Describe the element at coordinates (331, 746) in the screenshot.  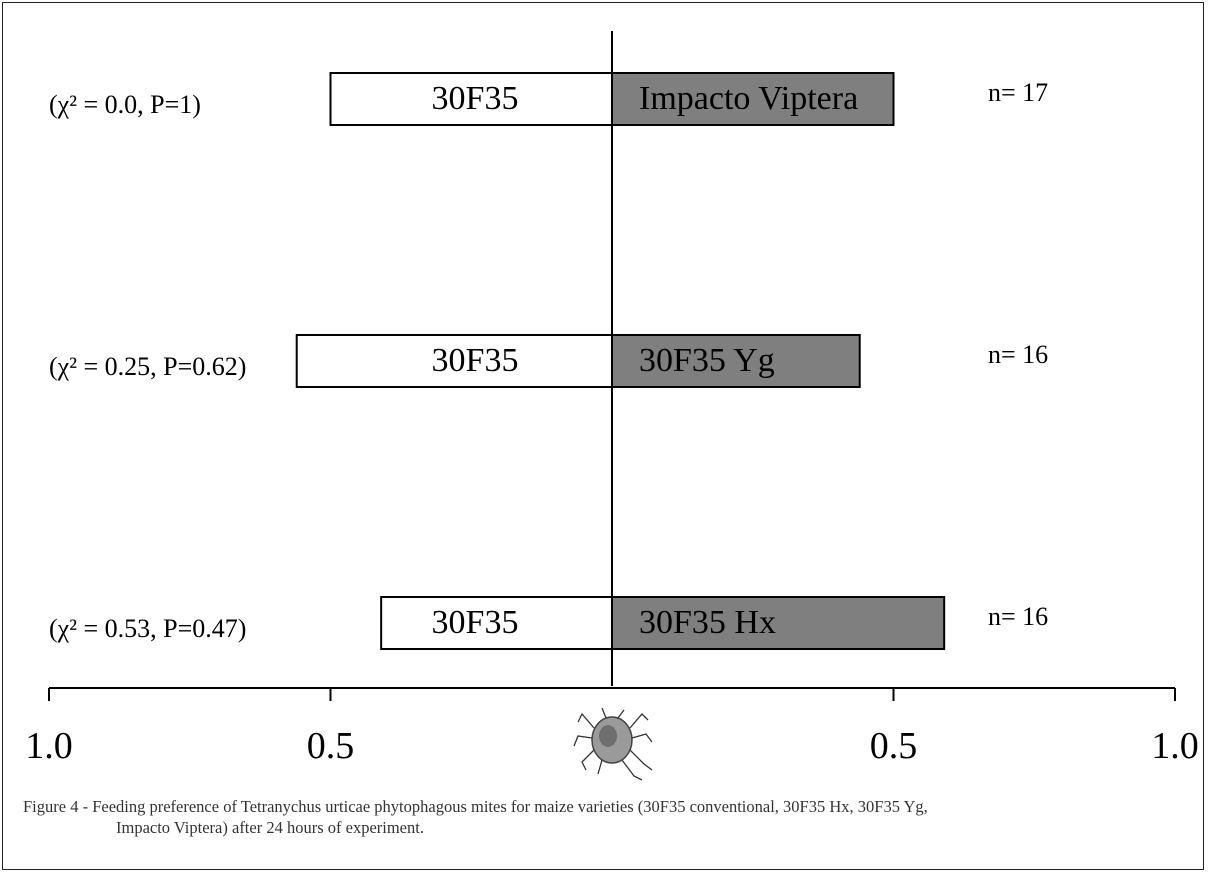
I see `tick-label-1: 0.5` at that location.